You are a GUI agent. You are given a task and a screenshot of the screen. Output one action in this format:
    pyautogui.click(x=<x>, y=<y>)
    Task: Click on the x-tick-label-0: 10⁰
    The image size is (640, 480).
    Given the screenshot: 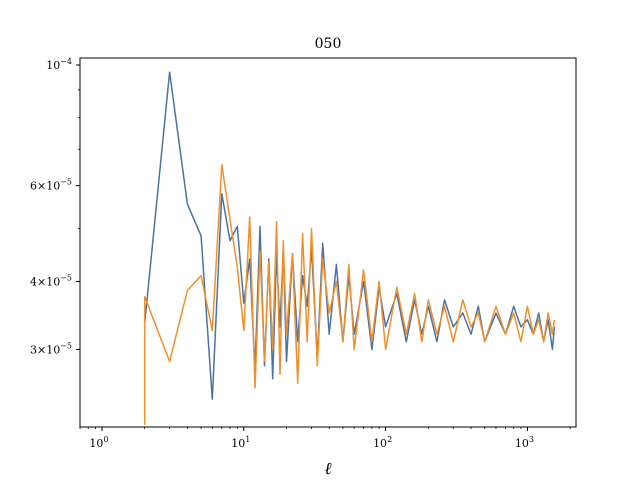 What is the action you would take?
    pyautogui.click(x=98, y=442)
    